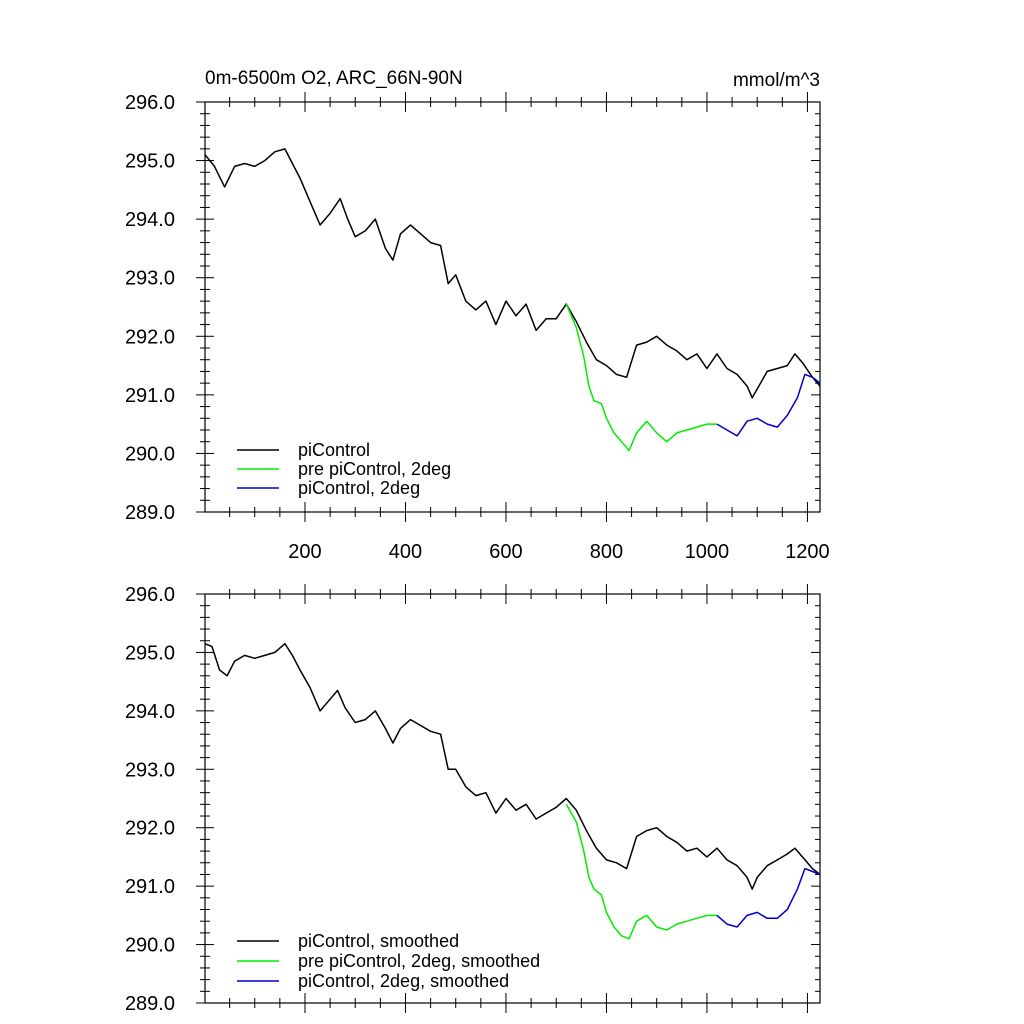 This screenshot has height=1024, width=1024. I want to click on legend-label: piControl, 2deg, so click(359, 488).